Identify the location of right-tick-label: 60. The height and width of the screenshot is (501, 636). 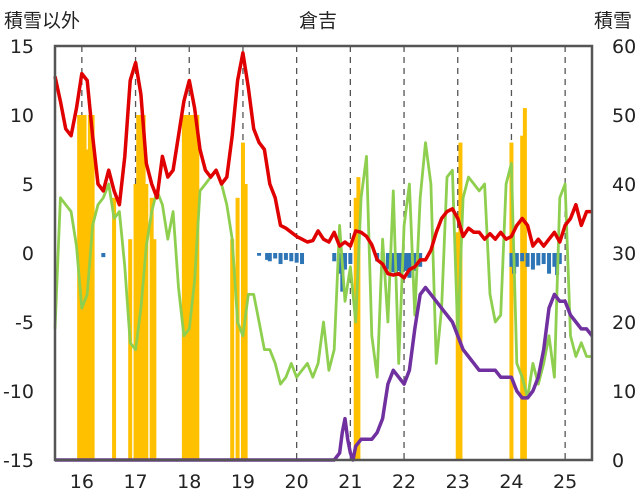
(624, 47).